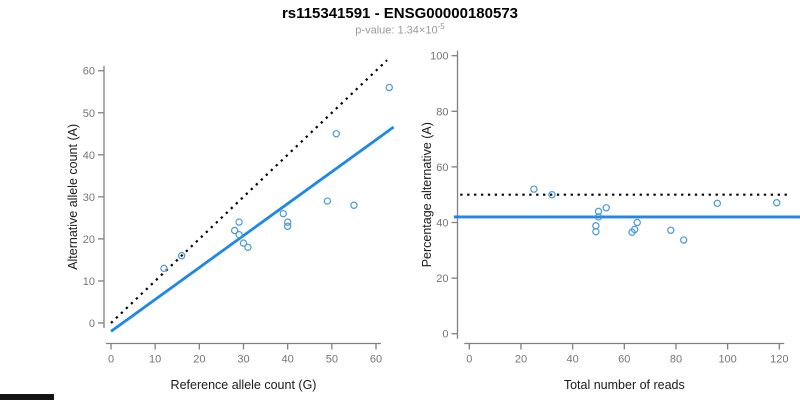 This screenshot has height=400, width=800. What do you see at coordinates (779, 360) in the screenshot?
I see `x-tick-label: 120` at bounding box center [779, 360].